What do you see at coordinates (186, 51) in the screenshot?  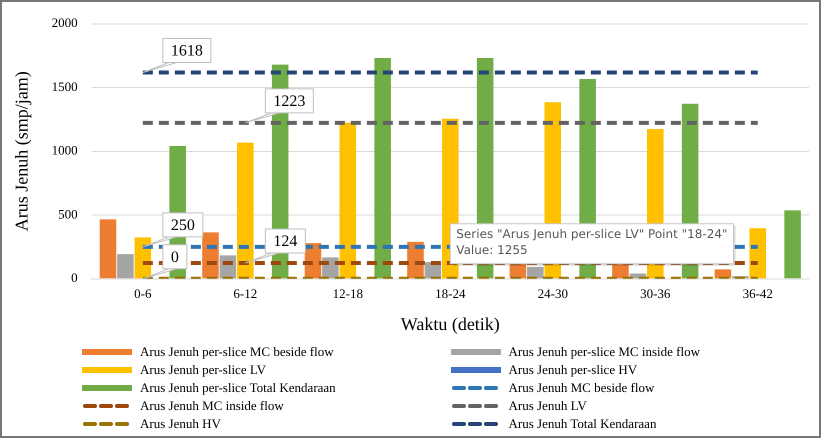 I see `data-label: 1618` at bounding box center [186, 51].